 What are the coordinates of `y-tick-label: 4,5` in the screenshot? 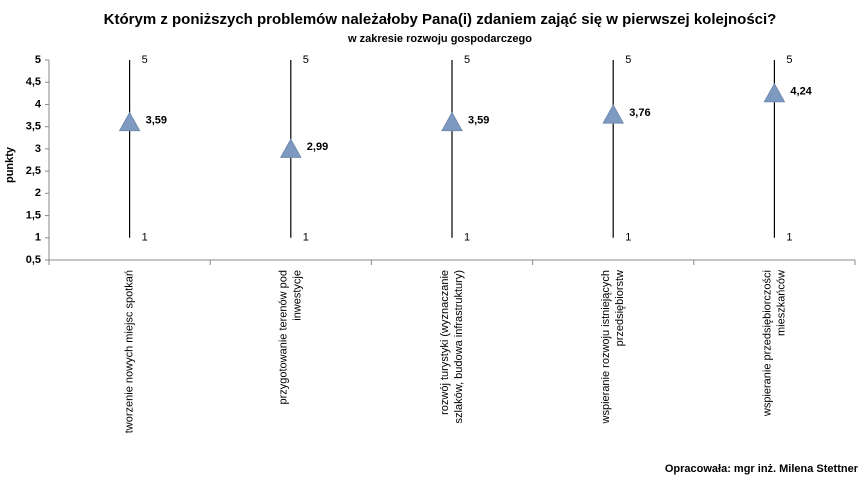 It's located at (33, 82).